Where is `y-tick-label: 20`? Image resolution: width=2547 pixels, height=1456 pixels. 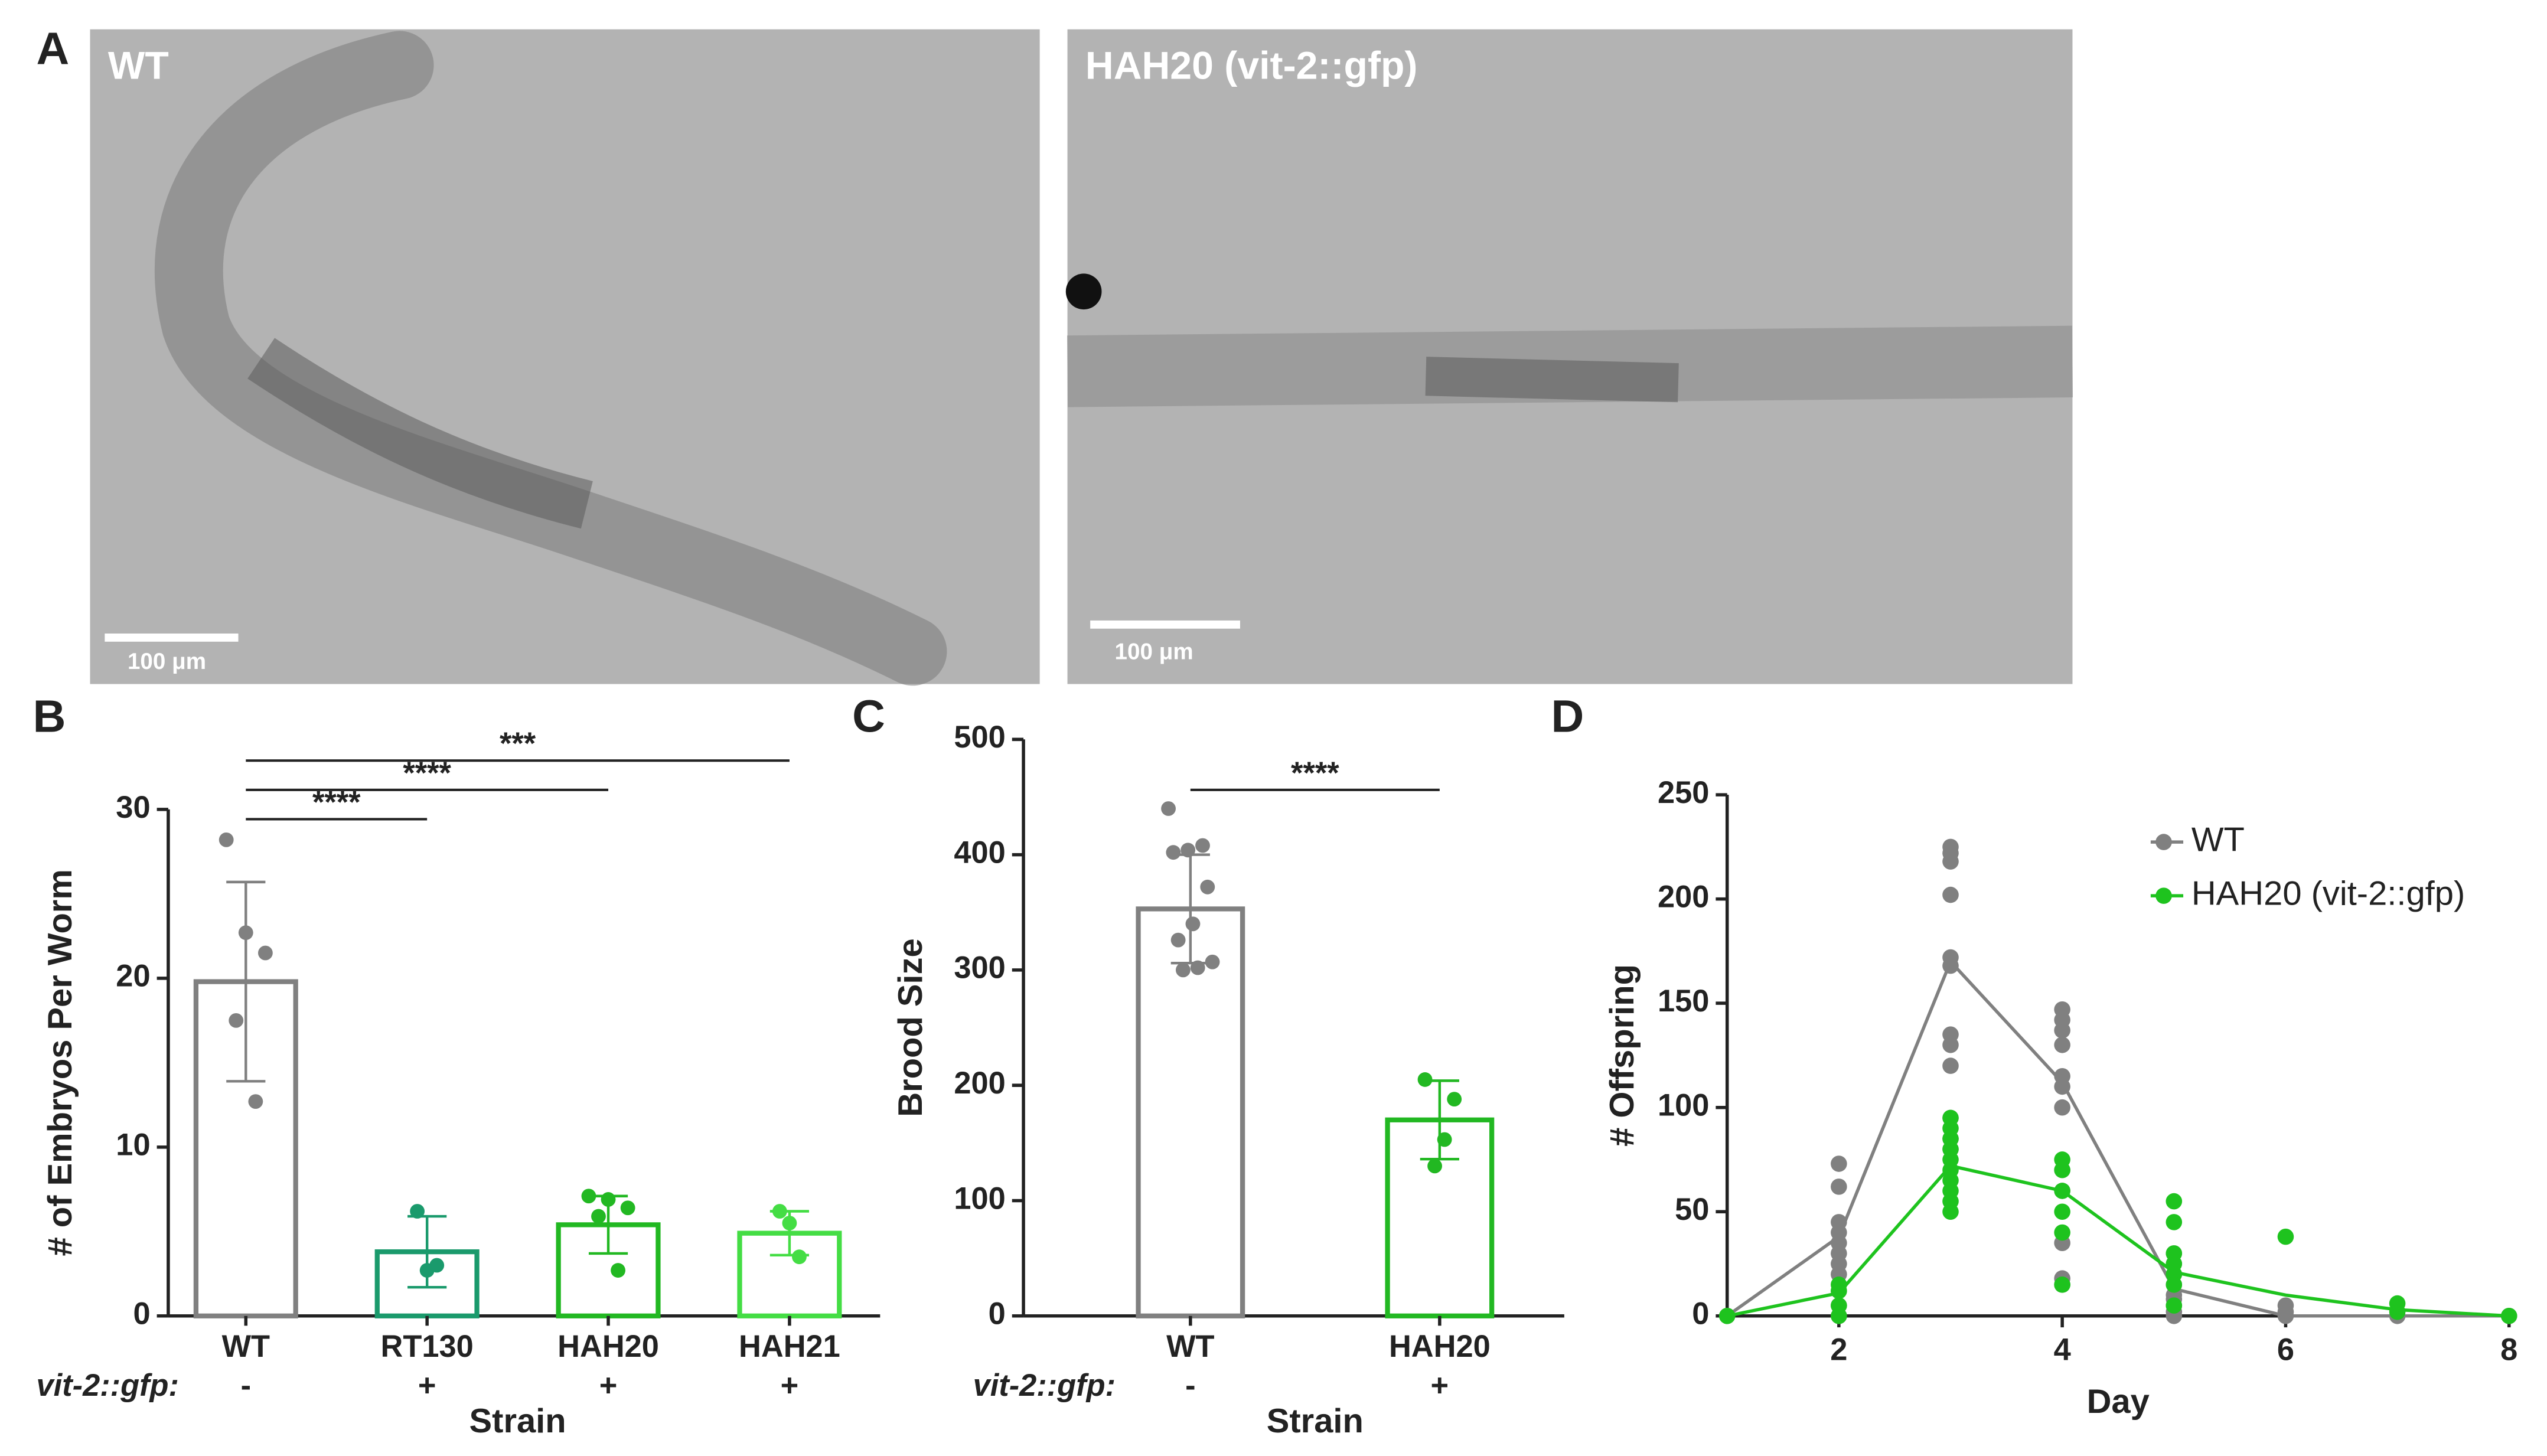 y-tick-label: 20 is located at coordinates (133, 976).